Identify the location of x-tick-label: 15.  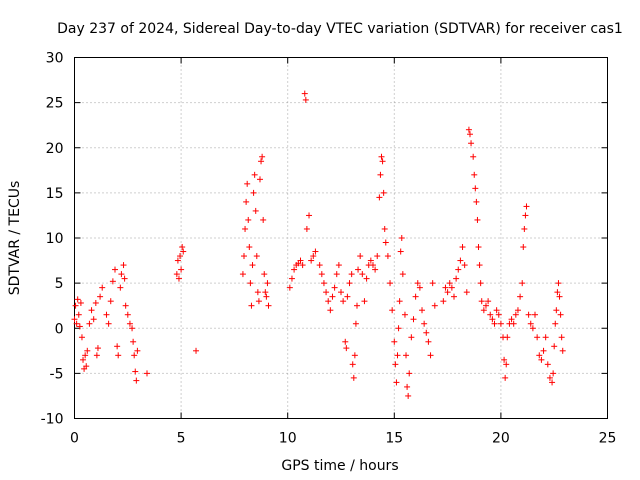
(394, 439).